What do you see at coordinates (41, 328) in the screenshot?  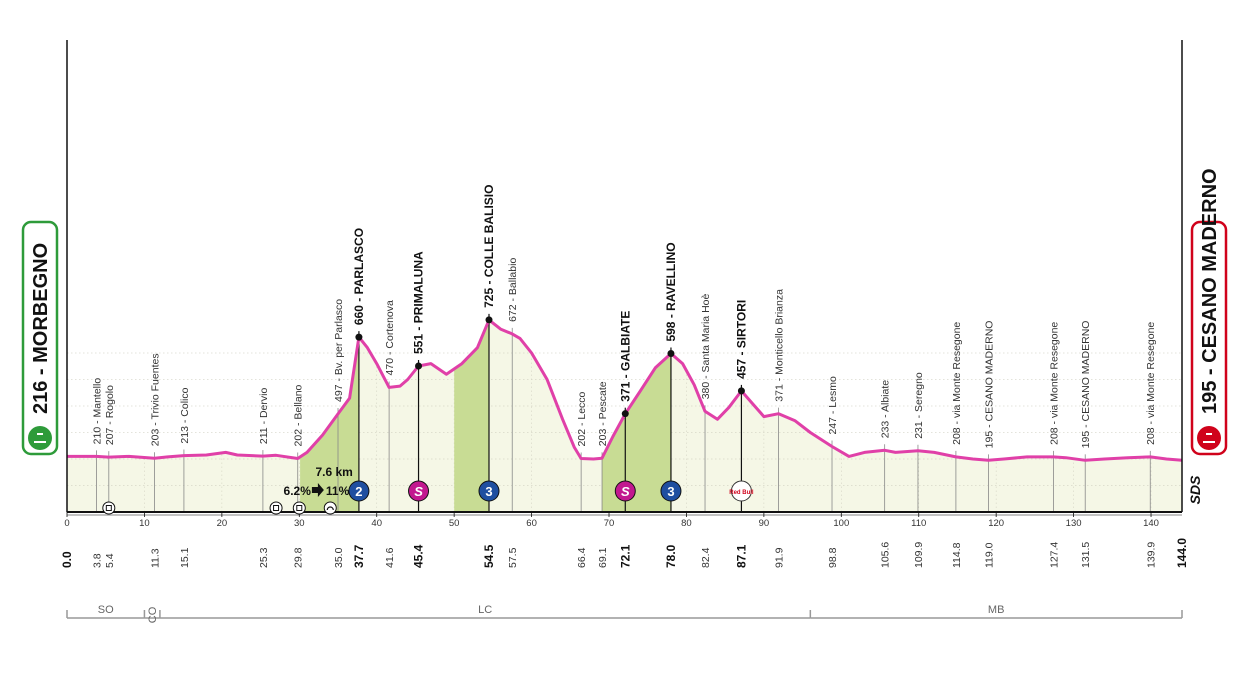 I see `start-label: 216 - MORBEGNO` at bounding box center [41, 328].